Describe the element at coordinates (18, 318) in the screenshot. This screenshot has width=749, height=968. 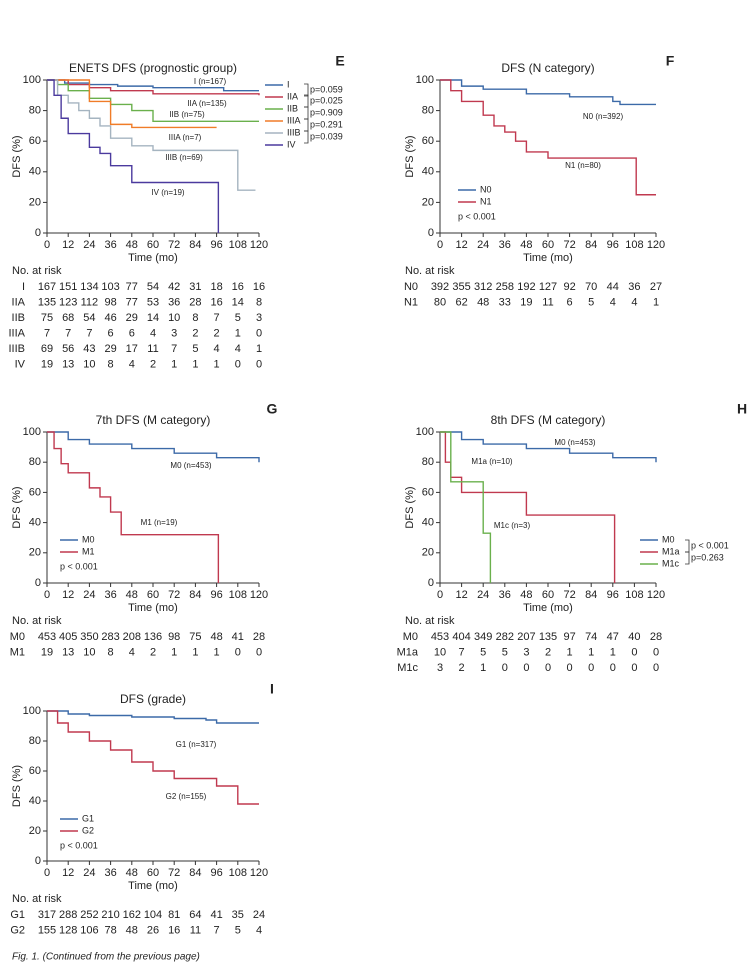
I see `risk-row-label: IIB` at that location.